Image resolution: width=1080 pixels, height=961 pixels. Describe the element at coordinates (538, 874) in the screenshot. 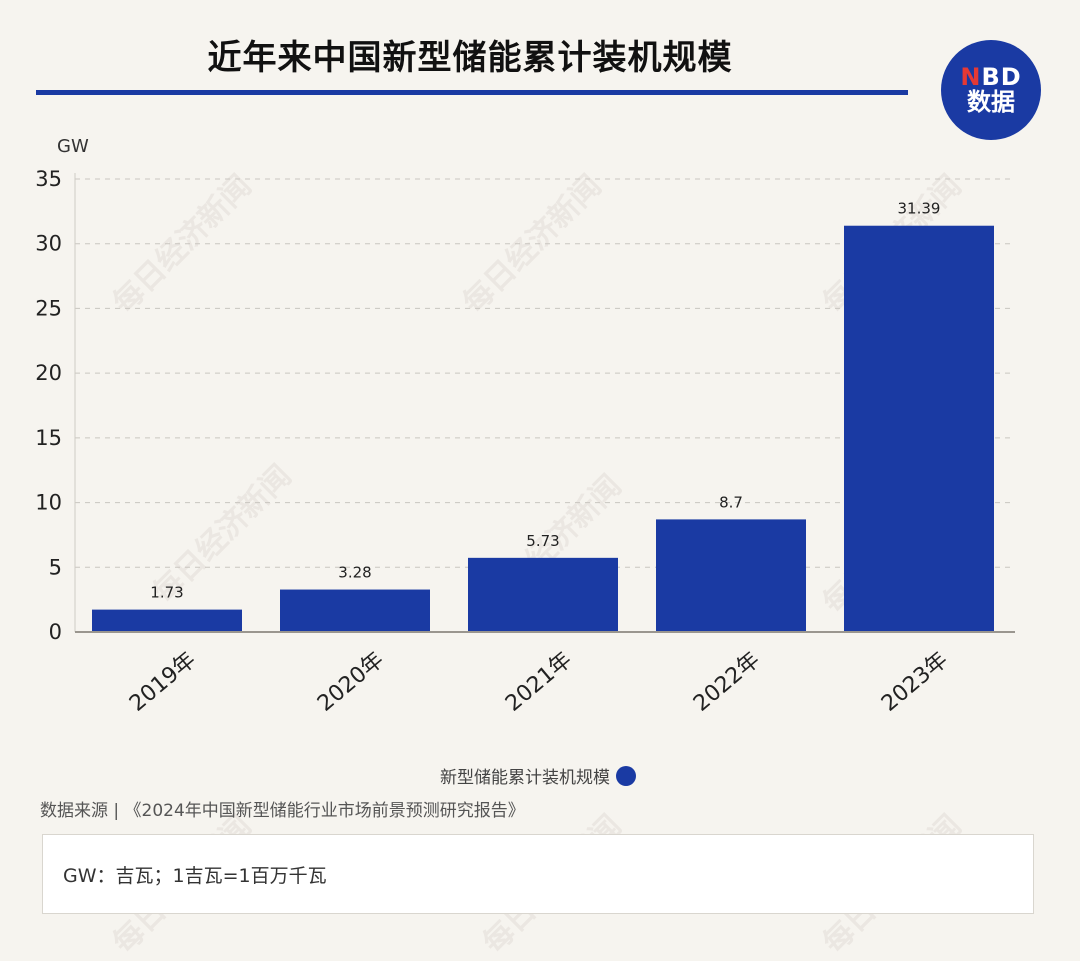

I see `note-box: GW：吉瓦；1吉瓦=1百万千瓦` at that location.